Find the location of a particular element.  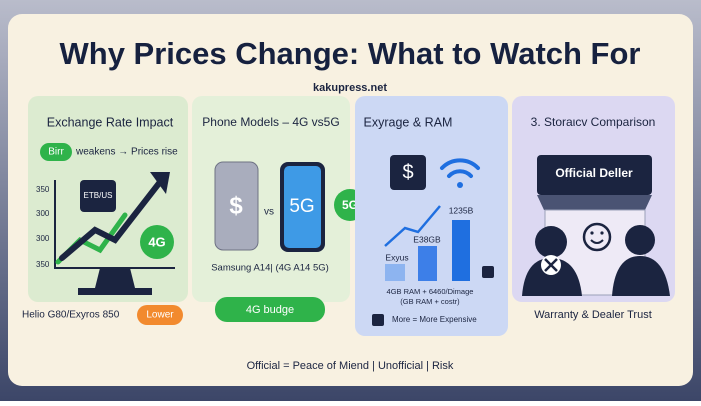

stripes is located at coordinates (594, 202).